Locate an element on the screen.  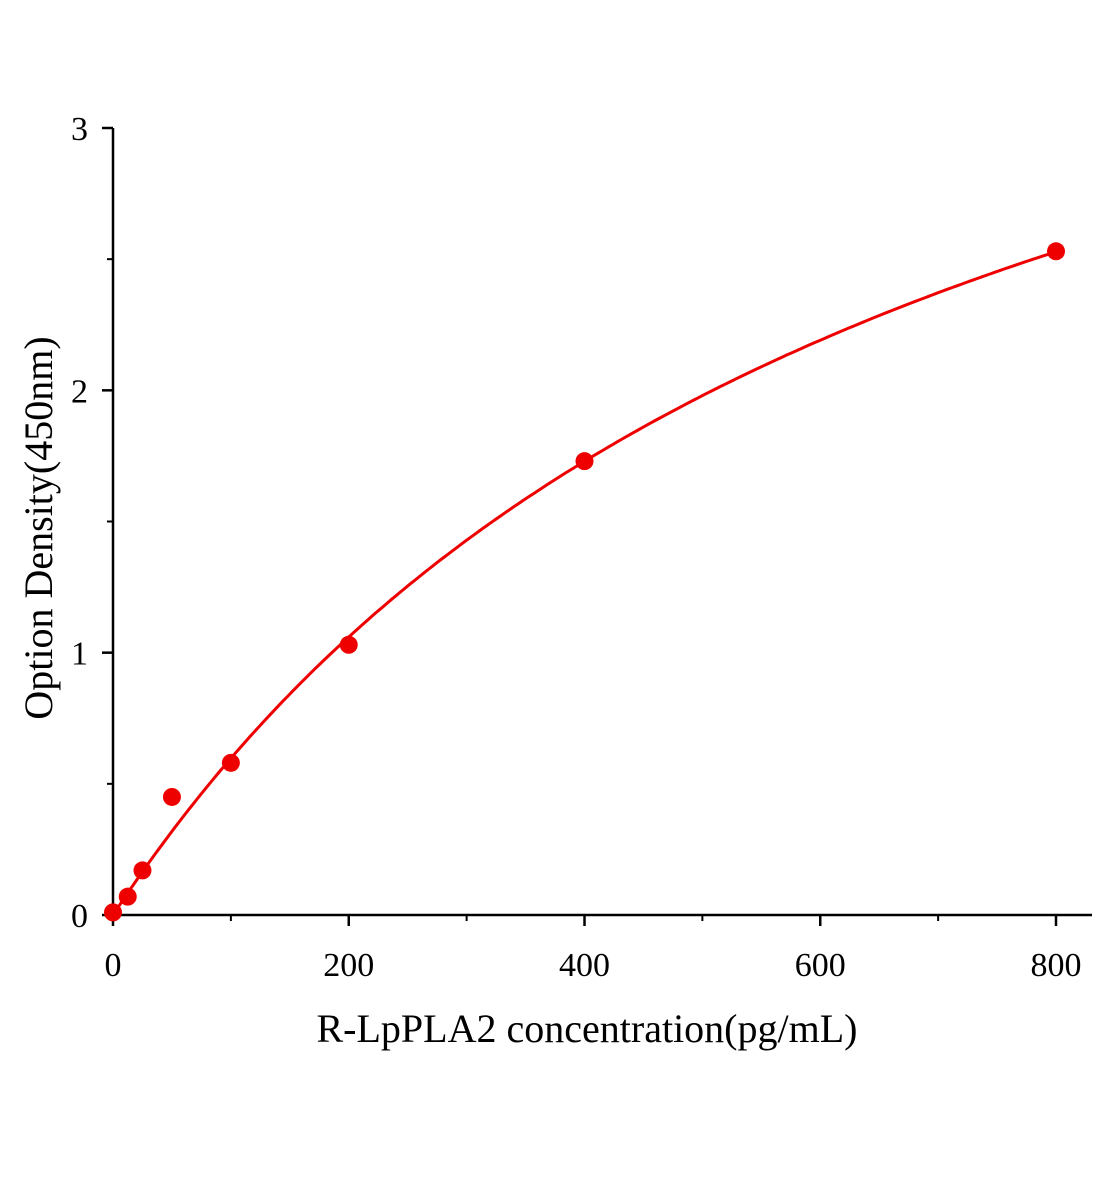
x-tick-label: 800 is located at coordinates (1056, 965).